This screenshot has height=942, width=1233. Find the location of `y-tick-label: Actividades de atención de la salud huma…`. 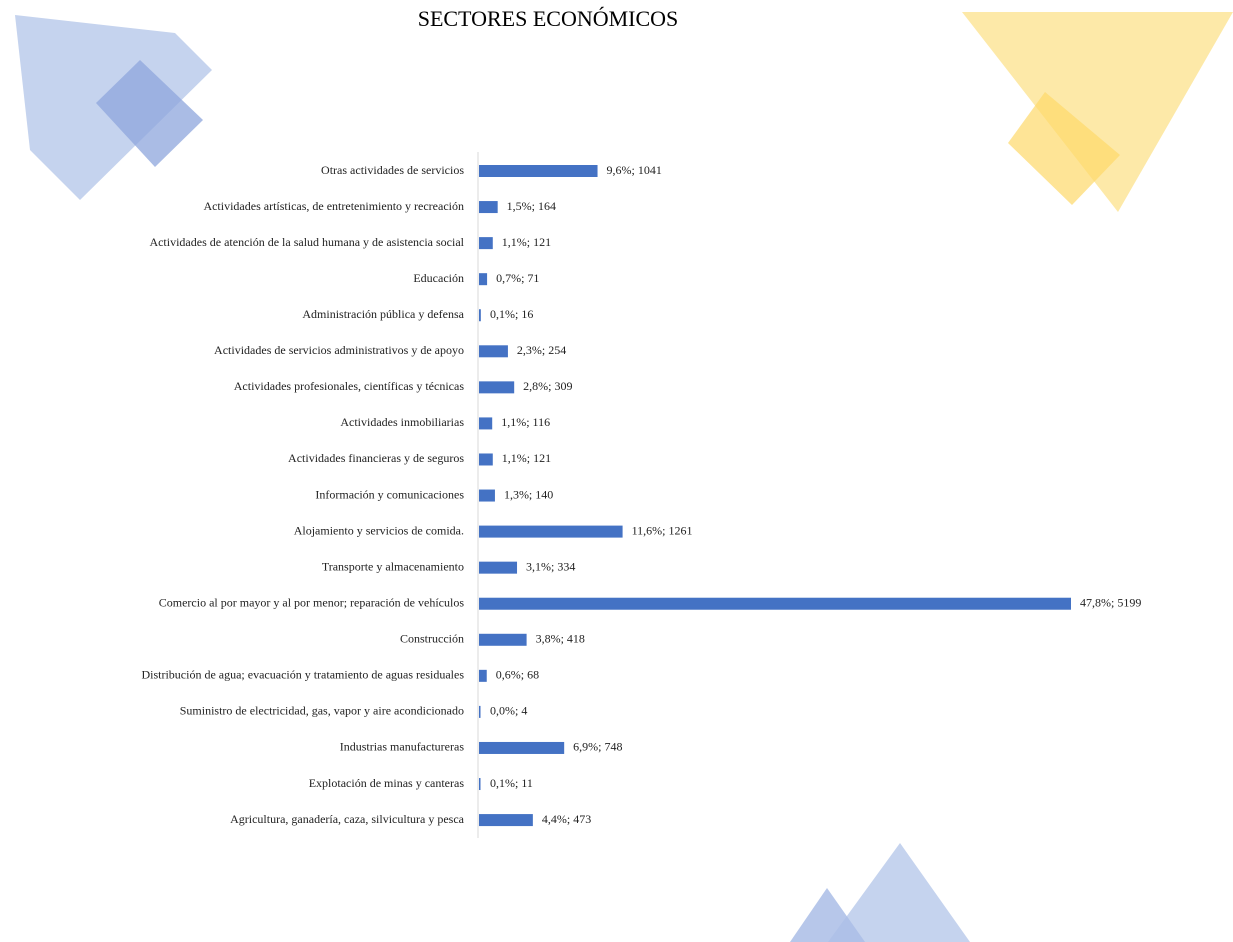

y-tick-label: Actividades de atención de la salud huma… is located at coordinates (306, 242).